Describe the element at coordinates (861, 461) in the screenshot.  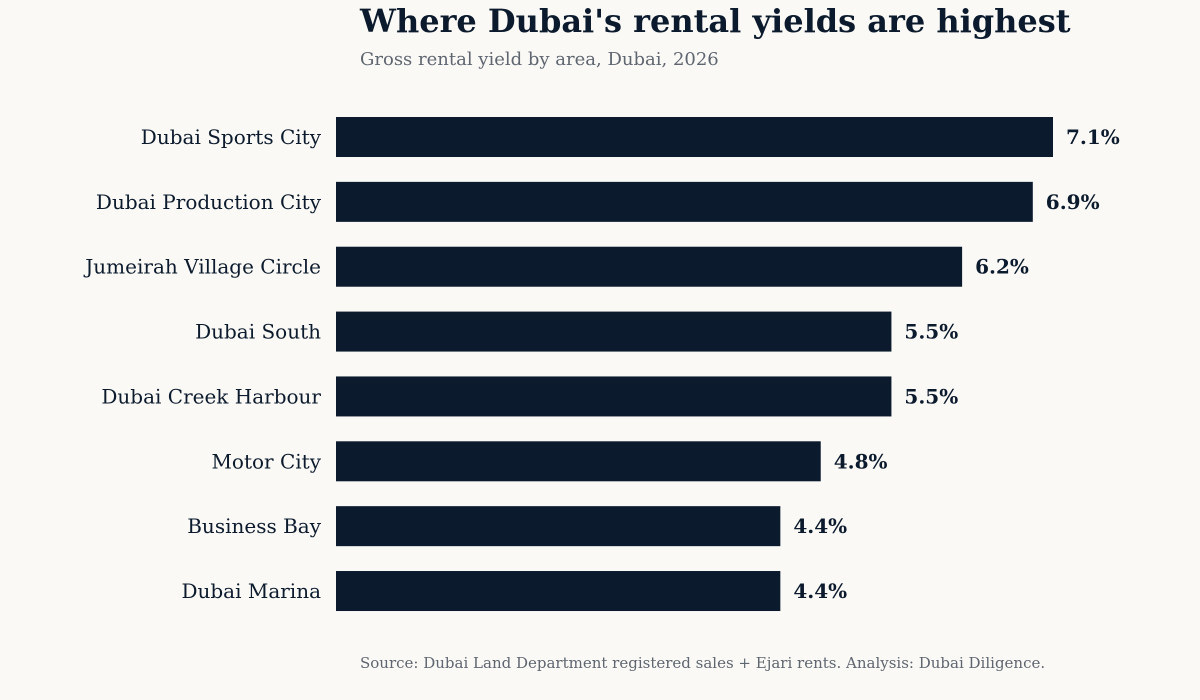
I see `value-label: 4.8%` at that location.